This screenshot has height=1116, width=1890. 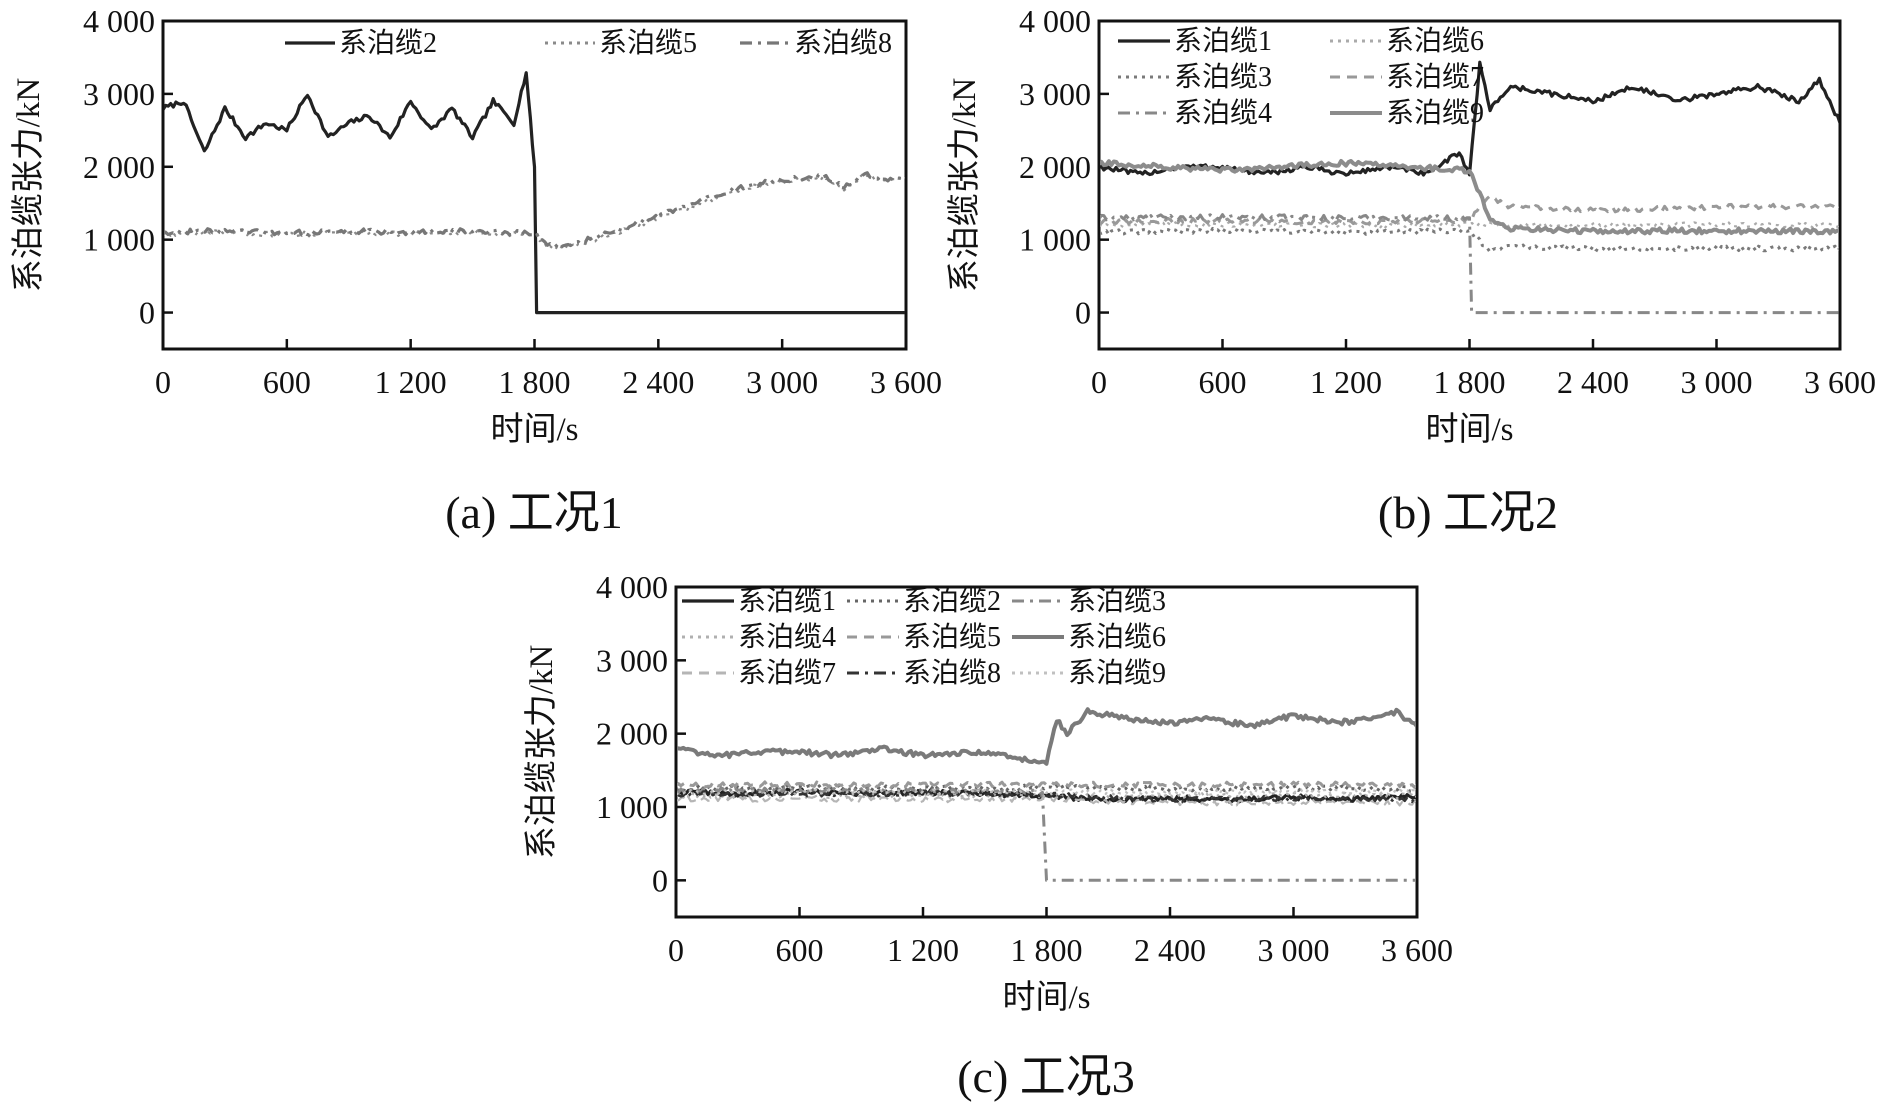 What do you see at coordinates (1468, 512) in the screenshot?
I see `caption: (b) 工况2` at bounding box center [1468, 512].